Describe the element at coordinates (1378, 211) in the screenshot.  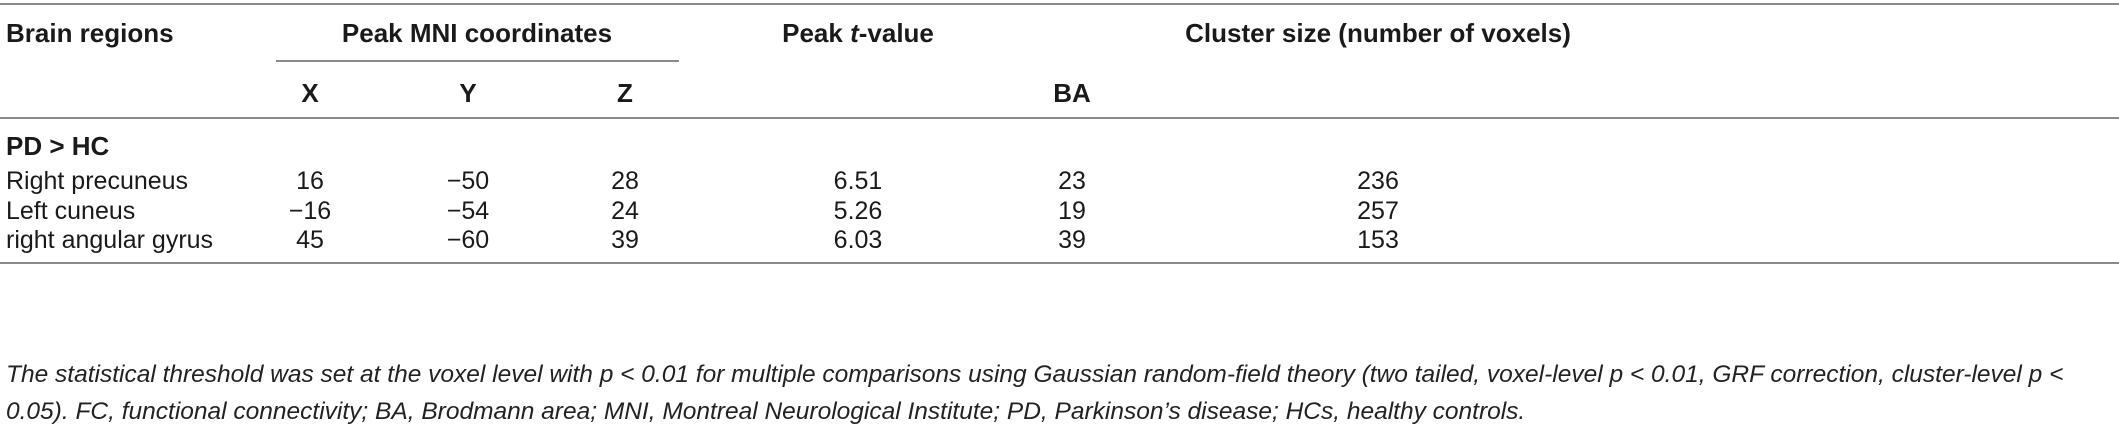
I see `row-2-cluster: 257` at that location.